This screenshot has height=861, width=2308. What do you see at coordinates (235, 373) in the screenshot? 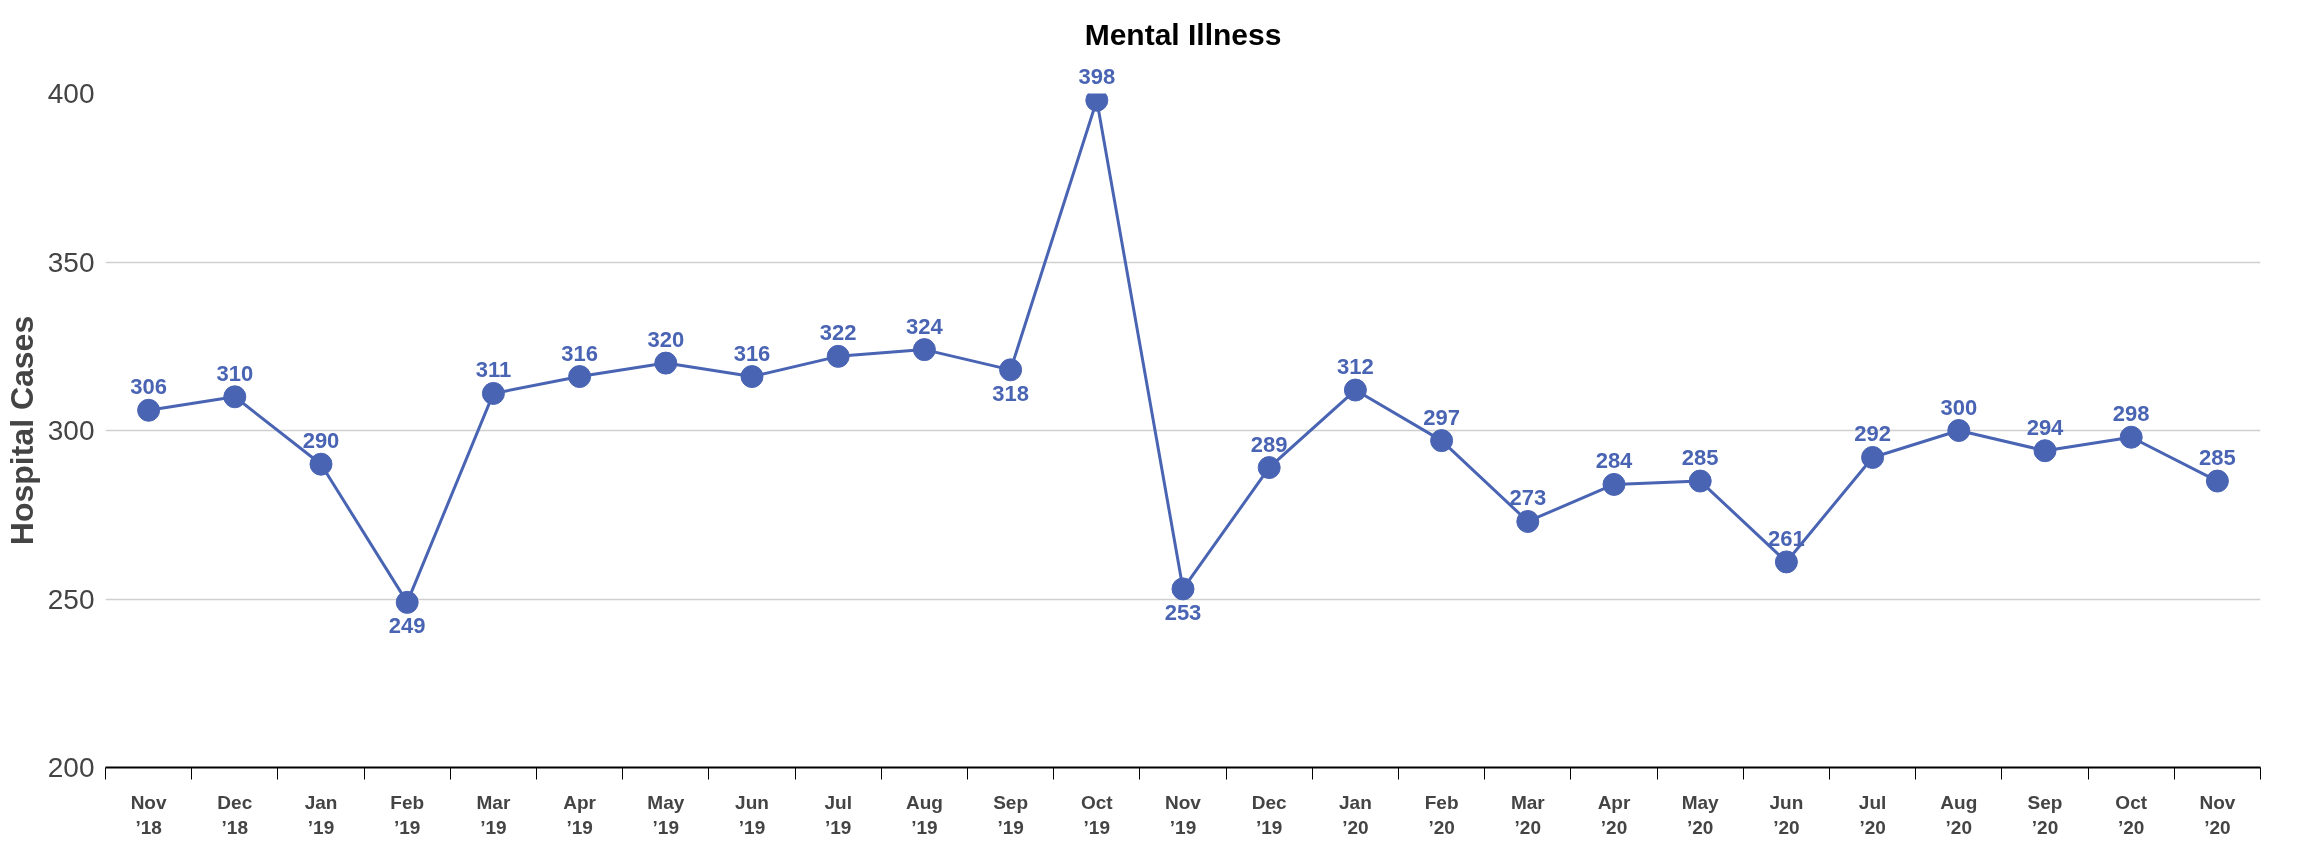
I see `data-label: 310` at bounding box center [235, 373].